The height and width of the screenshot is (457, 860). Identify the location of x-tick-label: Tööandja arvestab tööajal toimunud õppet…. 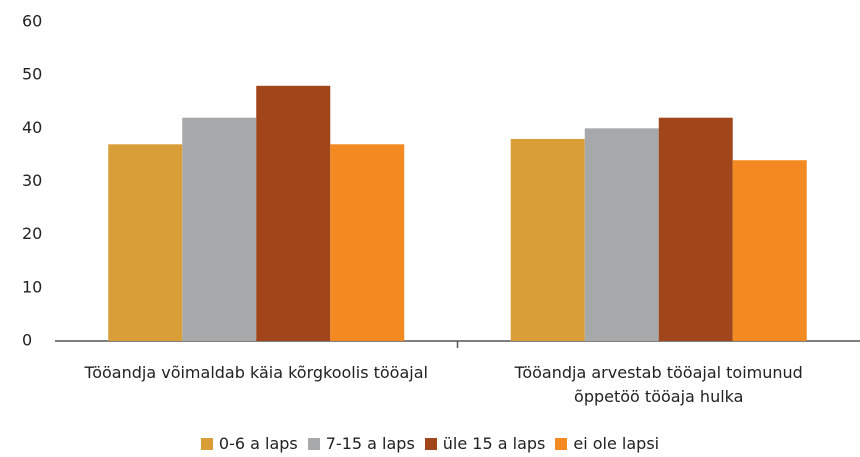
(658, 384).